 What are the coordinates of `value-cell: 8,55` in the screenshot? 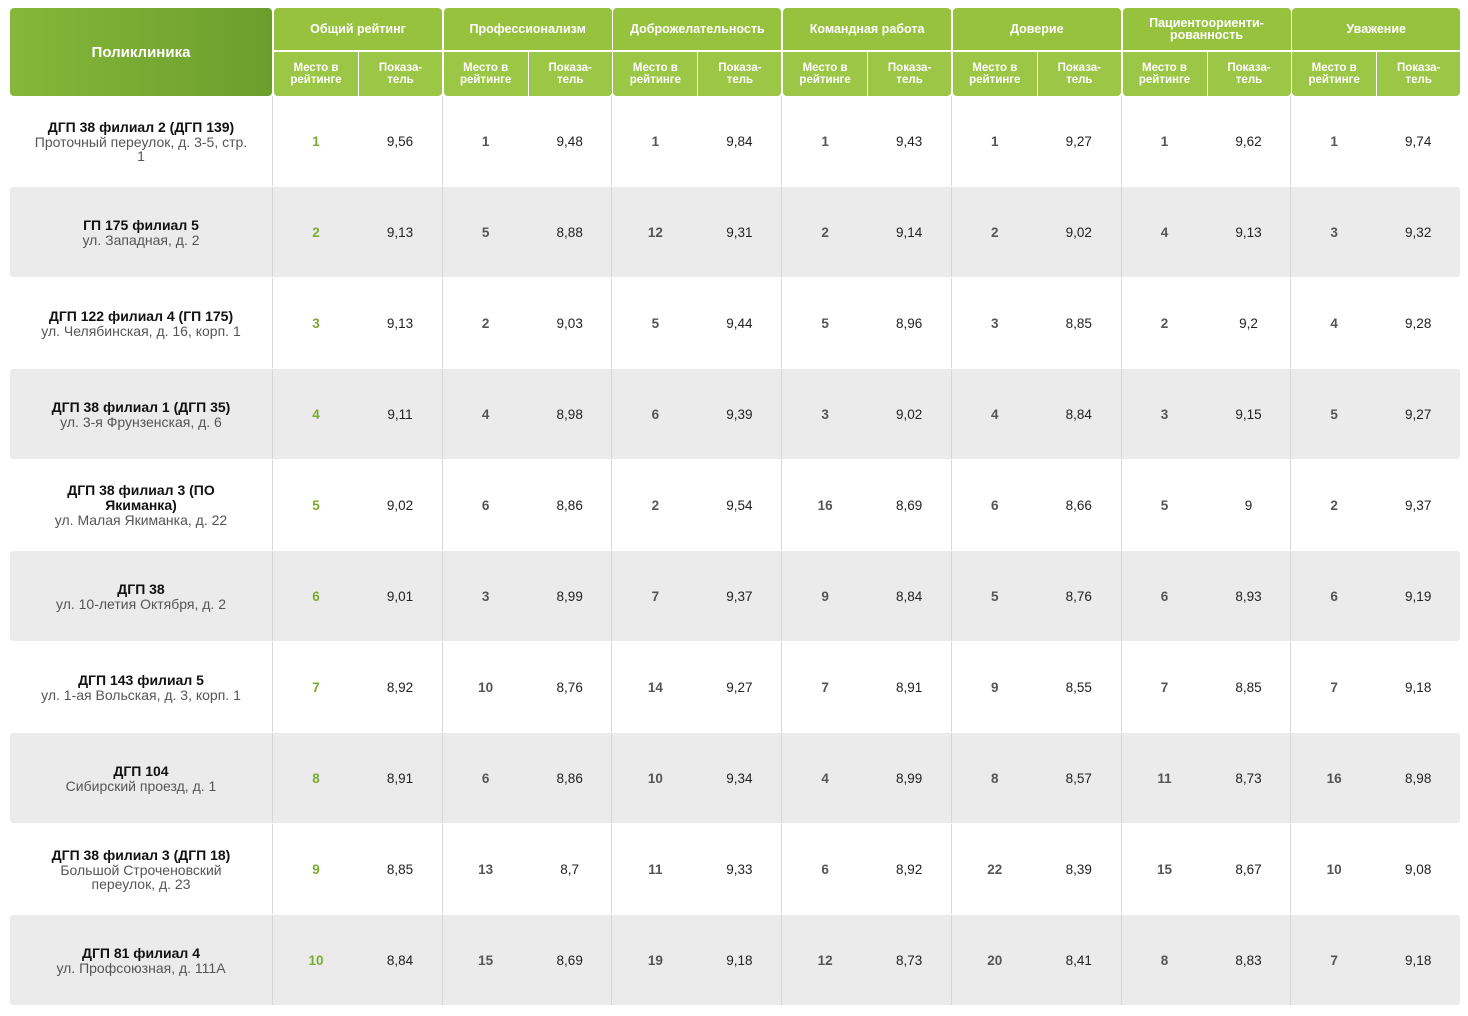 It's located at (1078, 687).